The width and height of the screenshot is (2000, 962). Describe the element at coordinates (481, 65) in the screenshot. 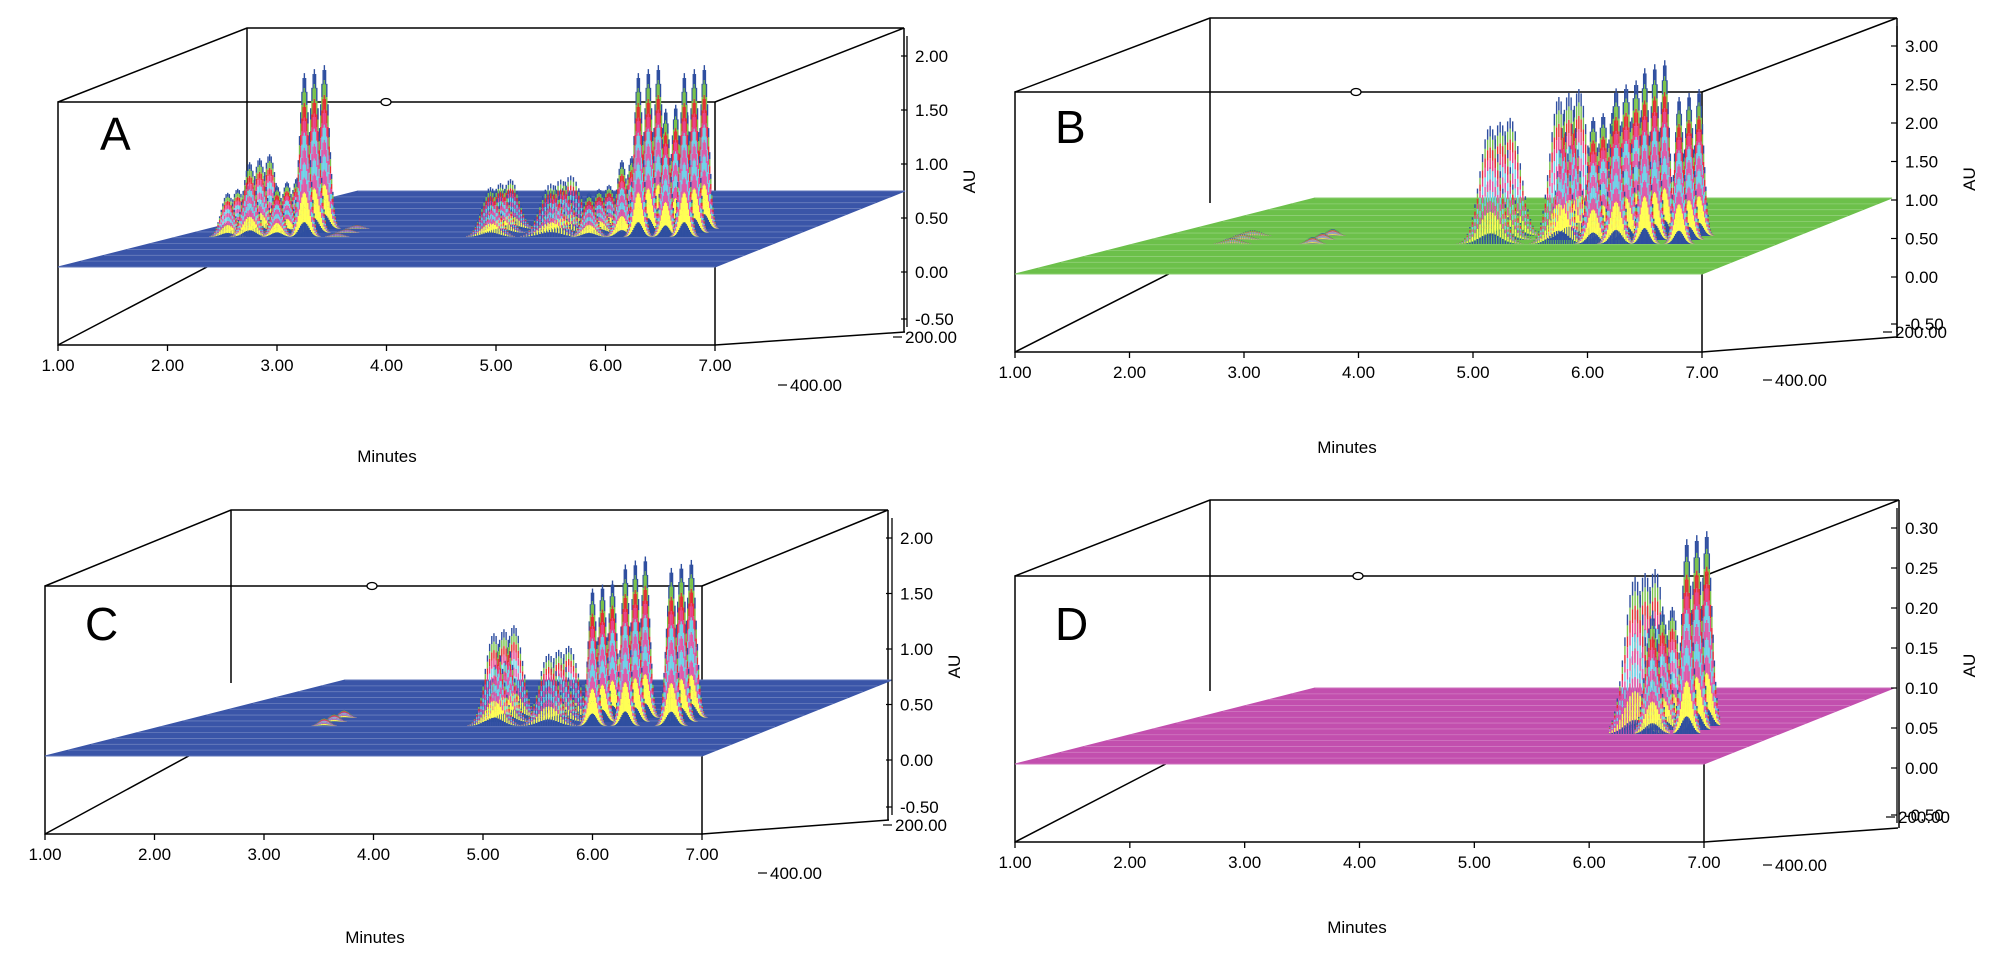

I see `top-frame` at that location.